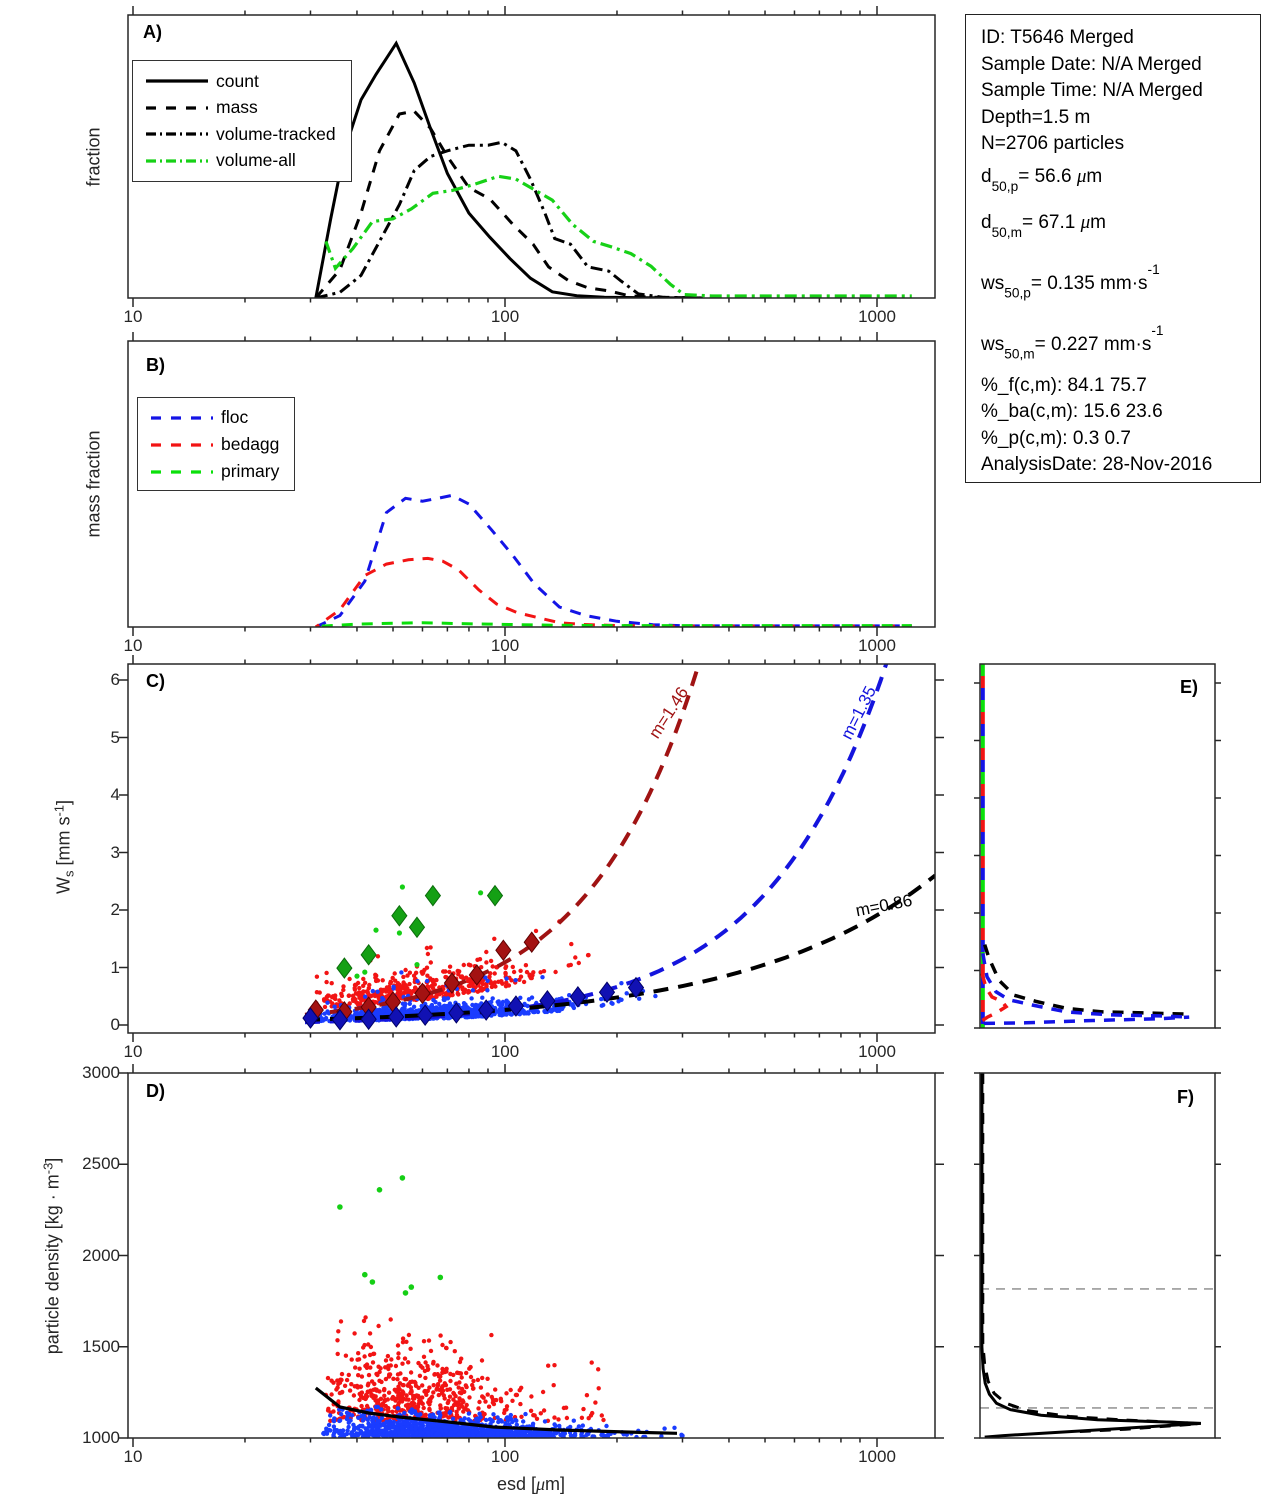  I want to click on x-tick-label-d: 1000, so click(877, 1456).